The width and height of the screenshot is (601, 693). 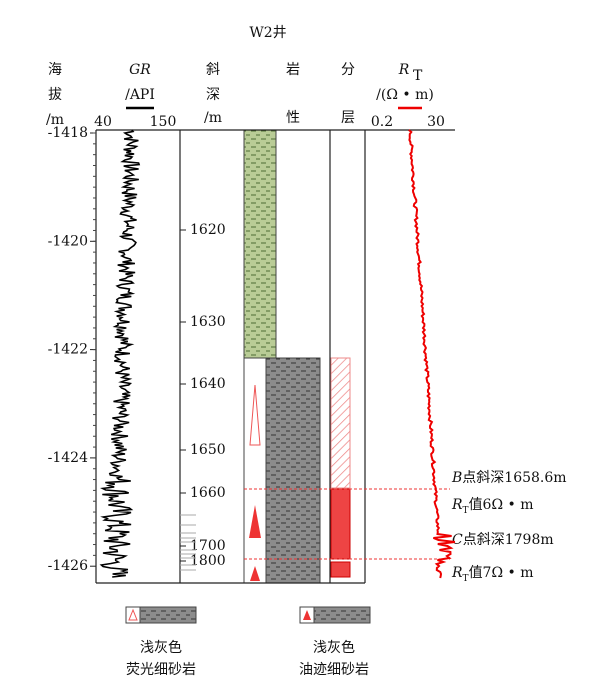 I want to click on title: W2井, so click(x=267, y=33).